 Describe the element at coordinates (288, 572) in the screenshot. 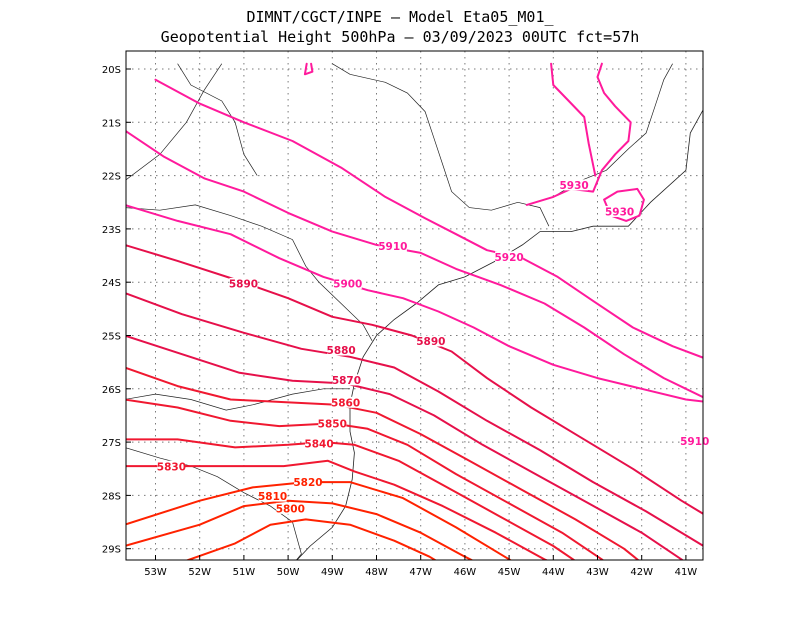

I see `lon-tick-label: 50W` at that location.